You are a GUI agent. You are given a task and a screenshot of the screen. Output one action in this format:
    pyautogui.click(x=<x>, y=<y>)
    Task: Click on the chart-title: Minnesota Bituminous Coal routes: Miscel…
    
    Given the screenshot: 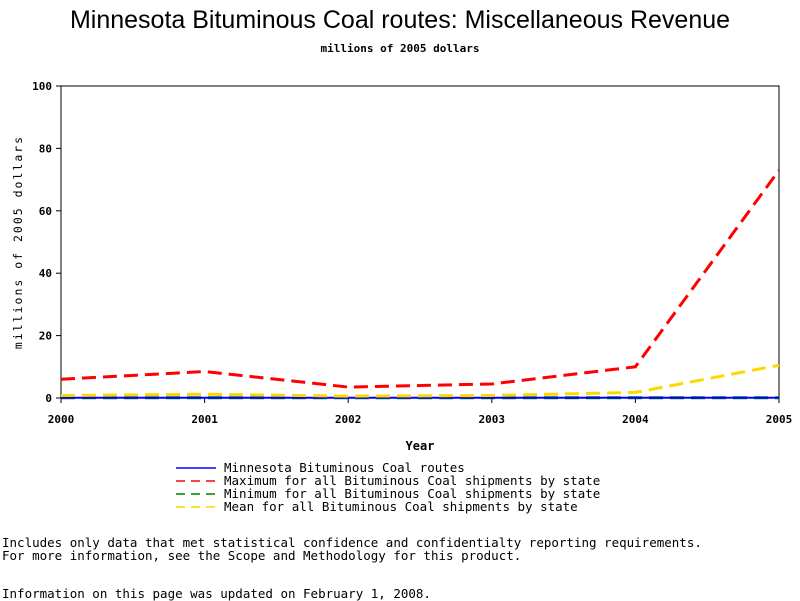 What is the action you would take?
    pyautogui.click(x=400, y=20)
    